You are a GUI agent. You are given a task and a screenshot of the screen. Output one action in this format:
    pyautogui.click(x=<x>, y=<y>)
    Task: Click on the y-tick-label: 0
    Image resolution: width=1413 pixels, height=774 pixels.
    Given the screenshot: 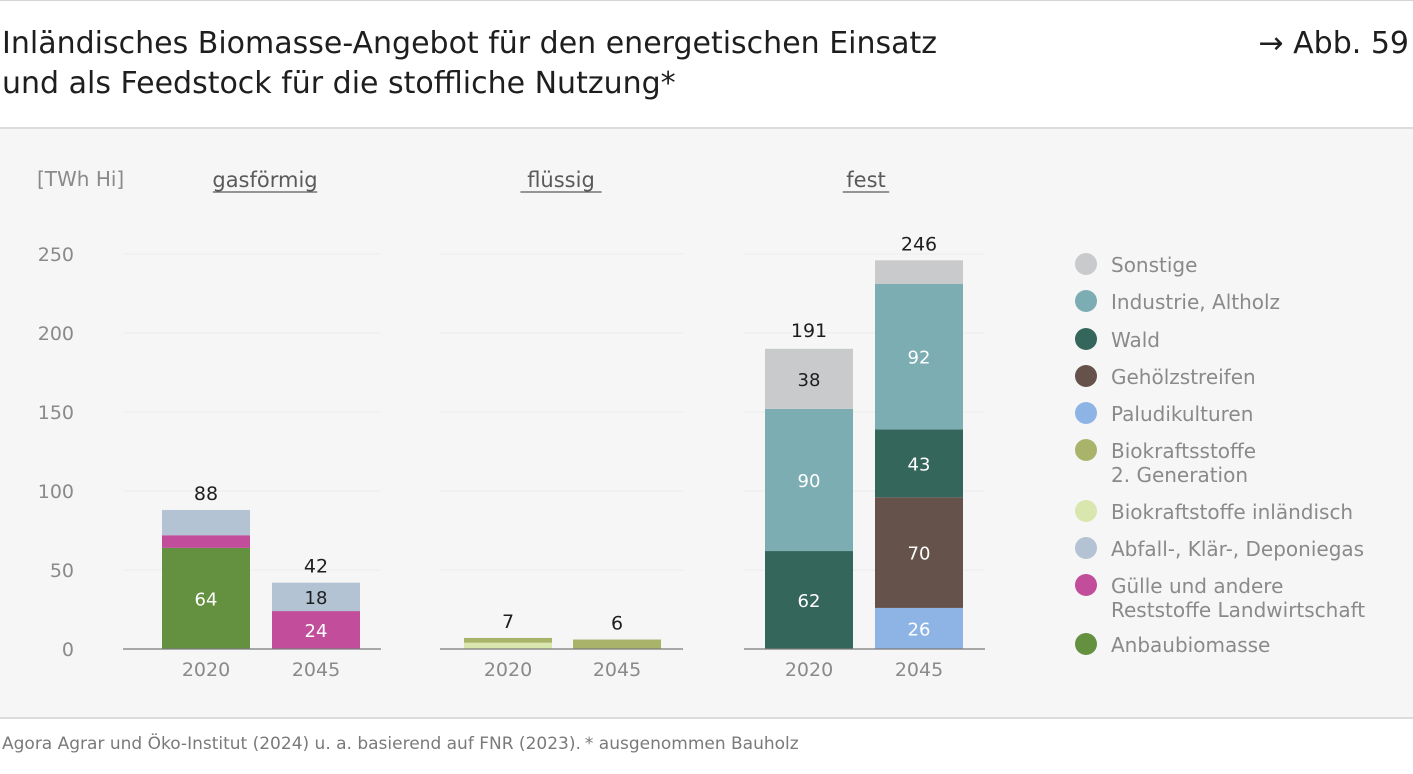 What is the action you would take?
    pyautogui.click(x=68, y=650)
    